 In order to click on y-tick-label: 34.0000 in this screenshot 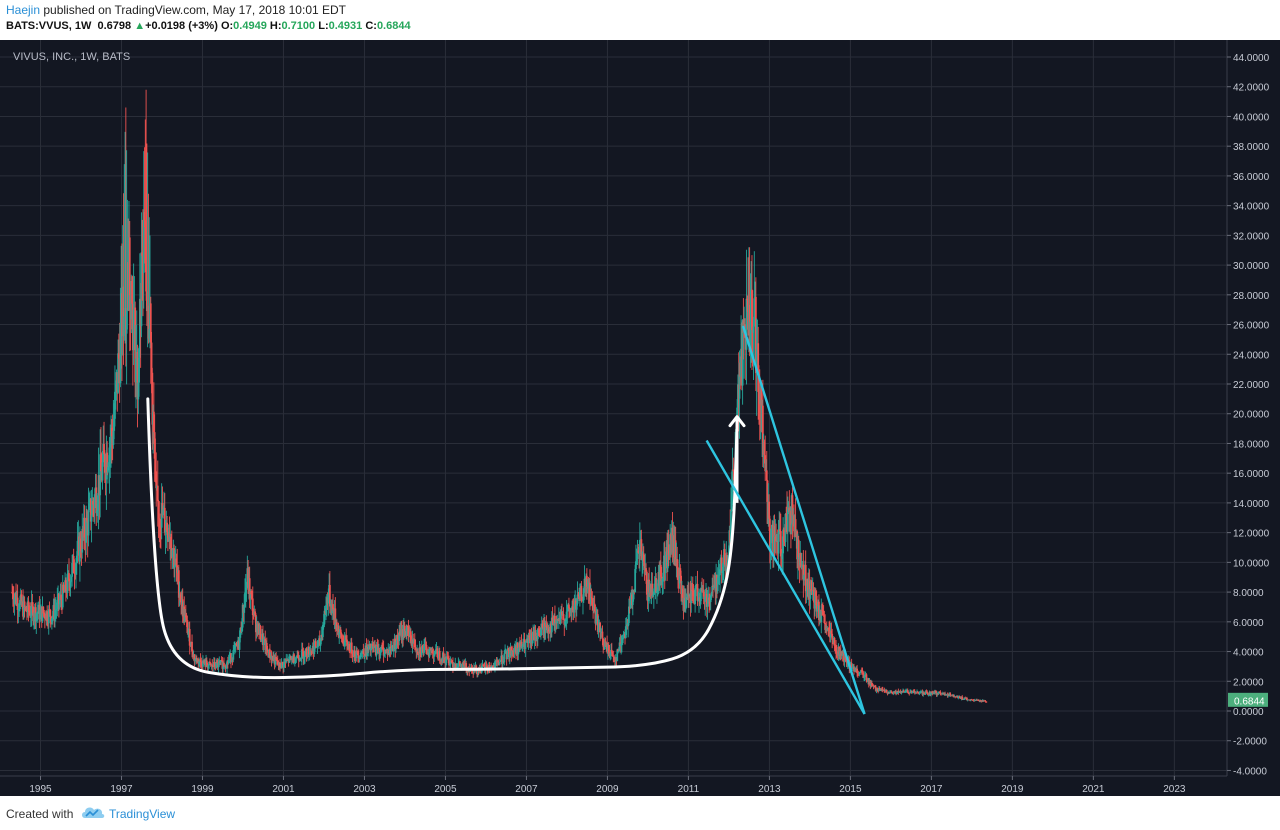, I will do `click(1251, 207)`.